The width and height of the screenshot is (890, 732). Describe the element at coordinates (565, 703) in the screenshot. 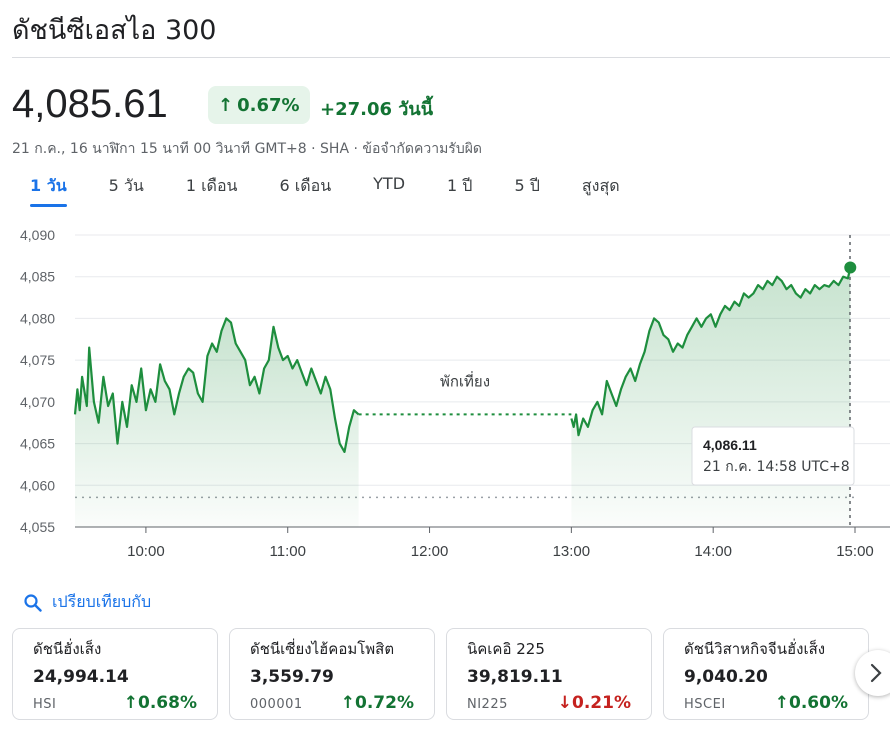

I see `arrow-down-icon: ↓` at that location.